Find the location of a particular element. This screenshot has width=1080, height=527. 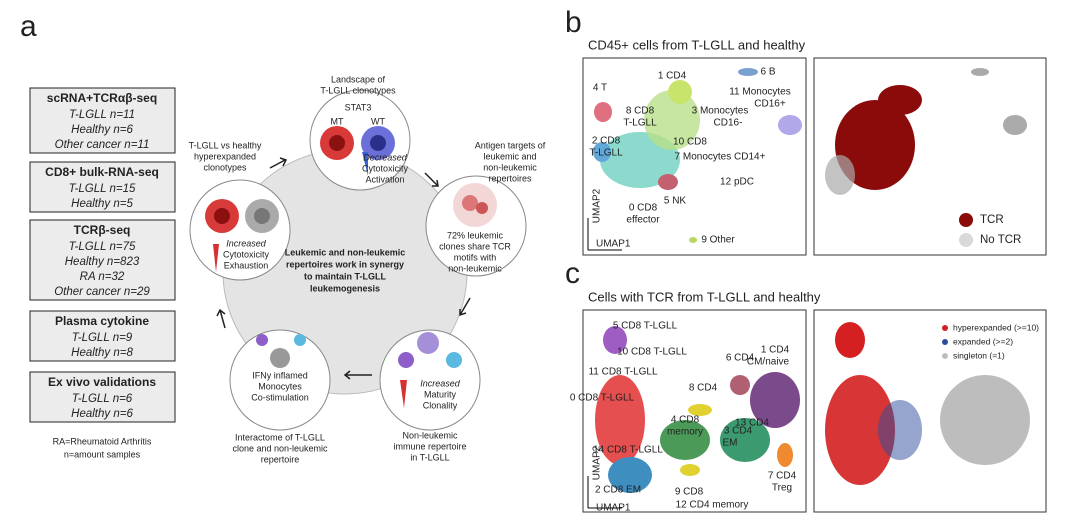

cluster-label: 5 CD8 T-LGLL is located at coordinates (645, 326).